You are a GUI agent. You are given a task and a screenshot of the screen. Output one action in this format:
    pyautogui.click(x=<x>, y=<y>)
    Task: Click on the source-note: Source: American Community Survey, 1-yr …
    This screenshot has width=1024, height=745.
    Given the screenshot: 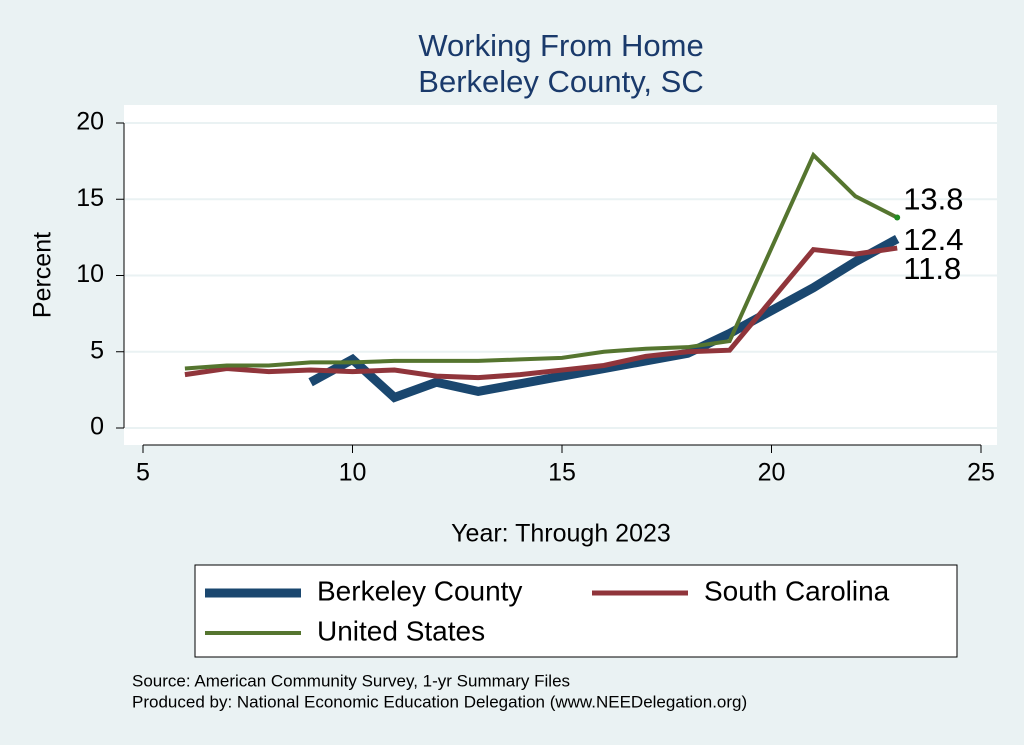 What is the action you would take?
    pyautogui.click(x=351, y=680)
    